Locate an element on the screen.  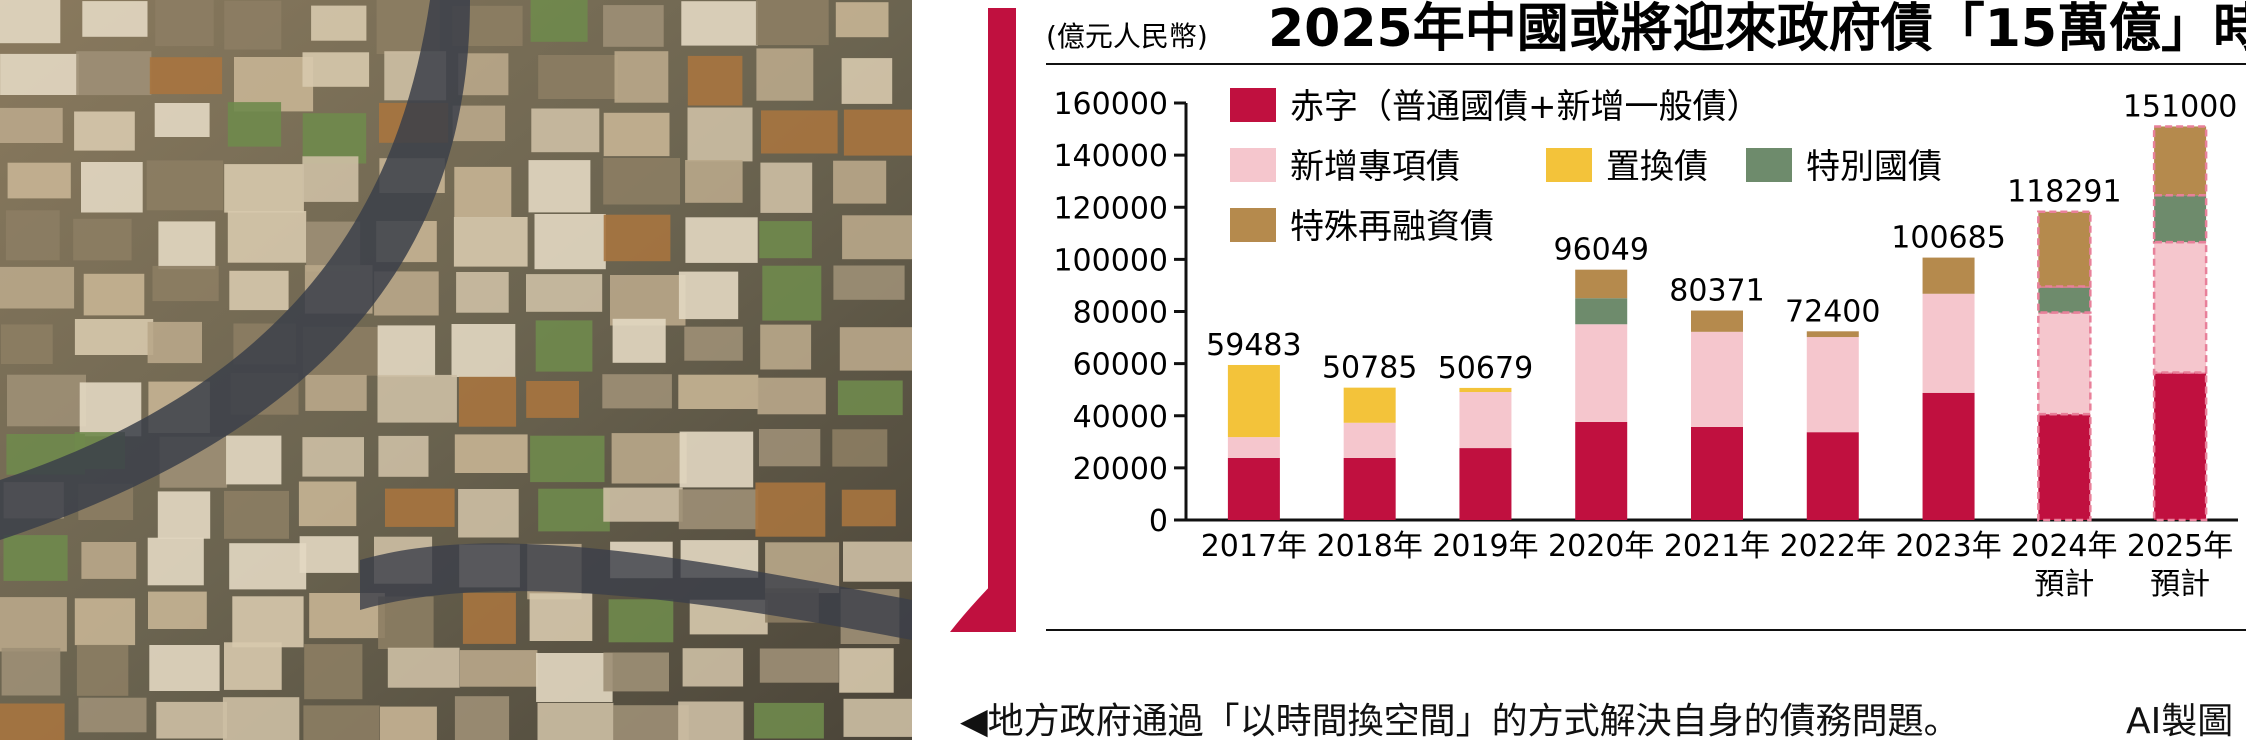
legend-label: 新增專項債 is located at coordinates (1375, 167).